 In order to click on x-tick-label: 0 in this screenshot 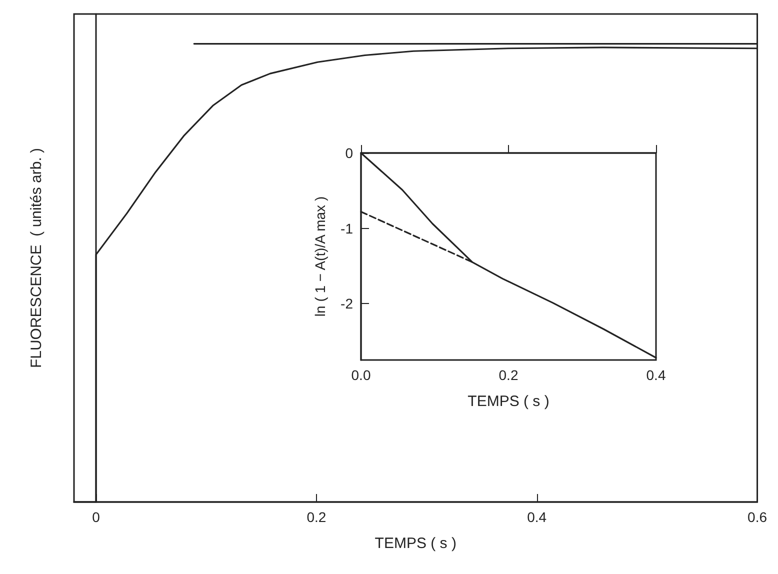, I will do `click(96, 517)`.